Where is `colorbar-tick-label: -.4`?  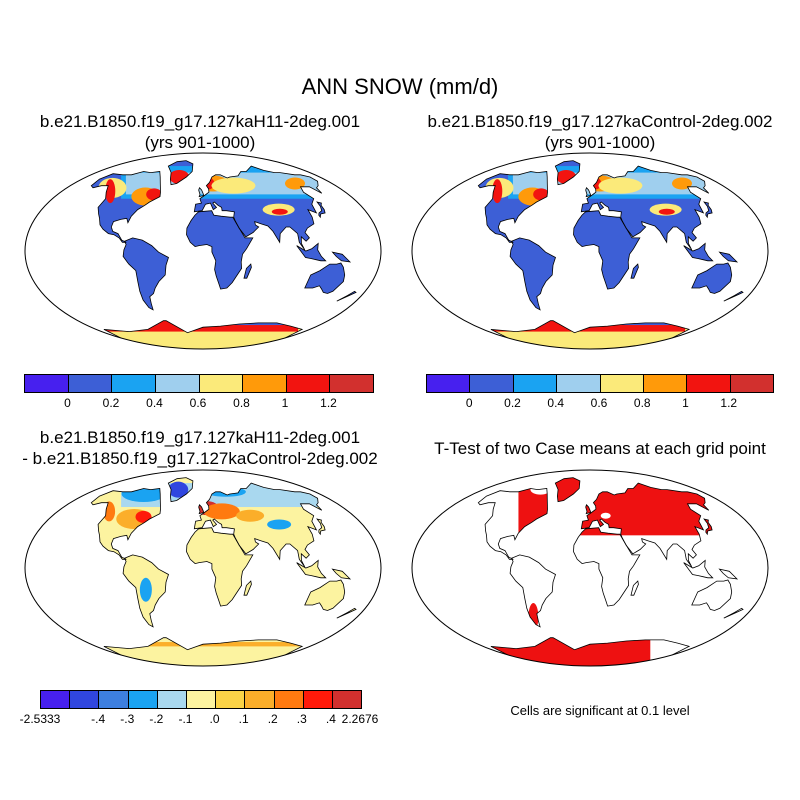 colorbar-tick-label: -.4 is located at coordinates (98, 719).